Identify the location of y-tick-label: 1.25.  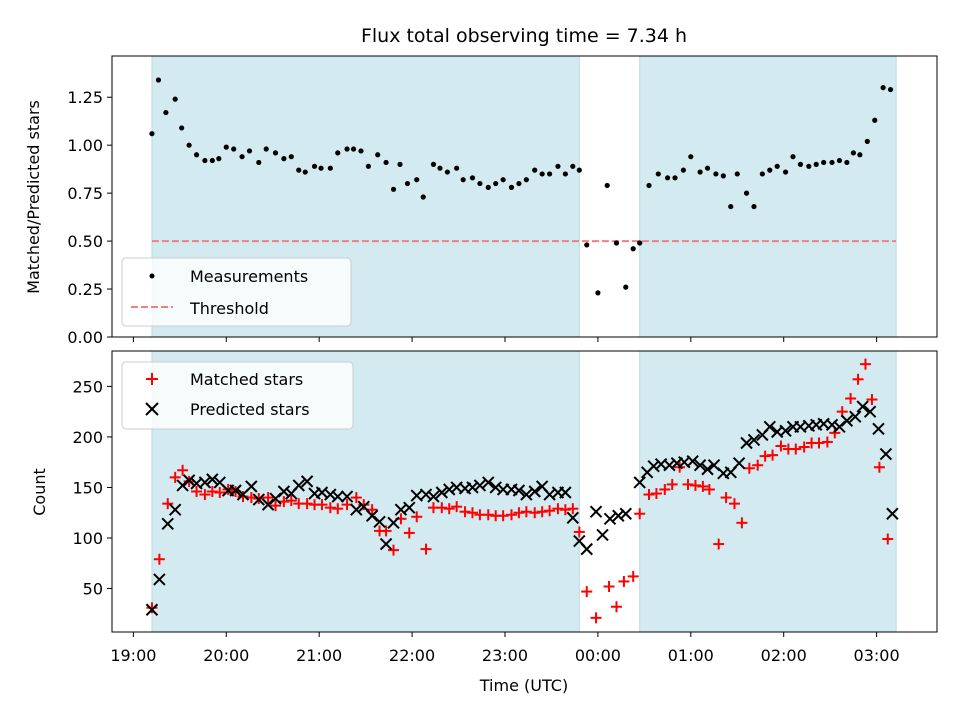
(85, 97).